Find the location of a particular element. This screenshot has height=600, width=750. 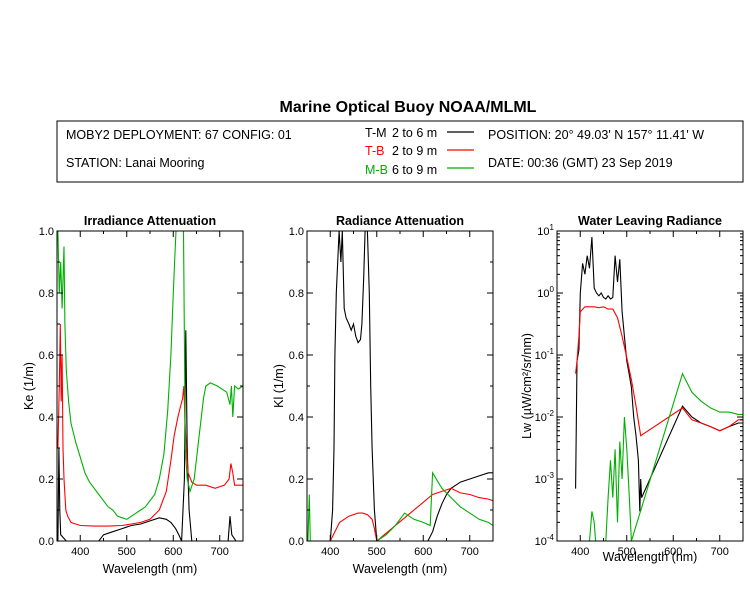

station-text: STATION: Lanai Mooring is located at coordinates (135, 163).